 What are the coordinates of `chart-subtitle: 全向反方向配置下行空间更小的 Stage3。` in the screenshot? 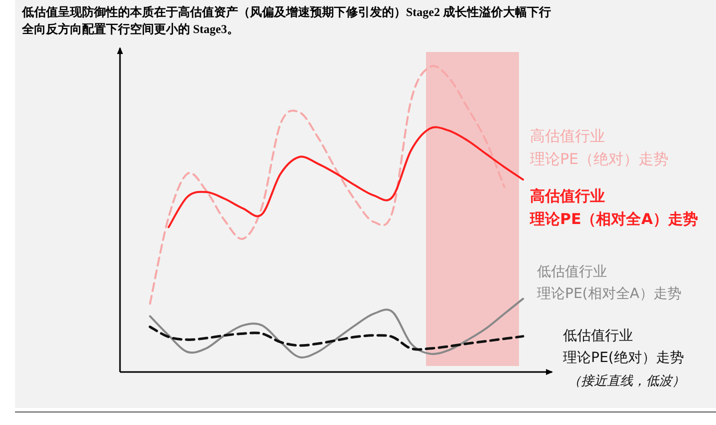 It's located at (130, 29).